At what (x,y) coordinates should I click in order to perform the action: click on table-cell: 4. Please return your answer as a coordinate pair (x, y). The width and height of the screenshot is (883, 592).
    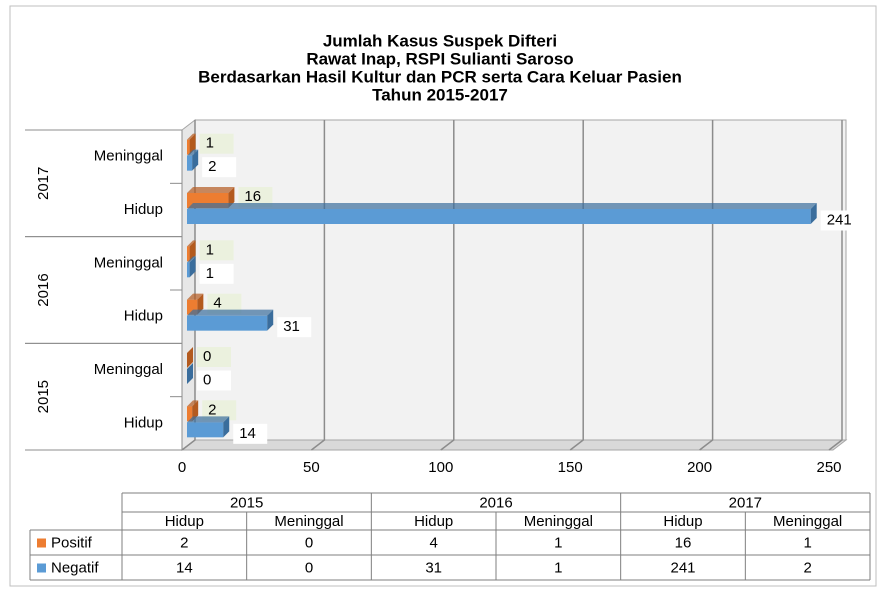
    Looking at the image, I should click on (433, 542).